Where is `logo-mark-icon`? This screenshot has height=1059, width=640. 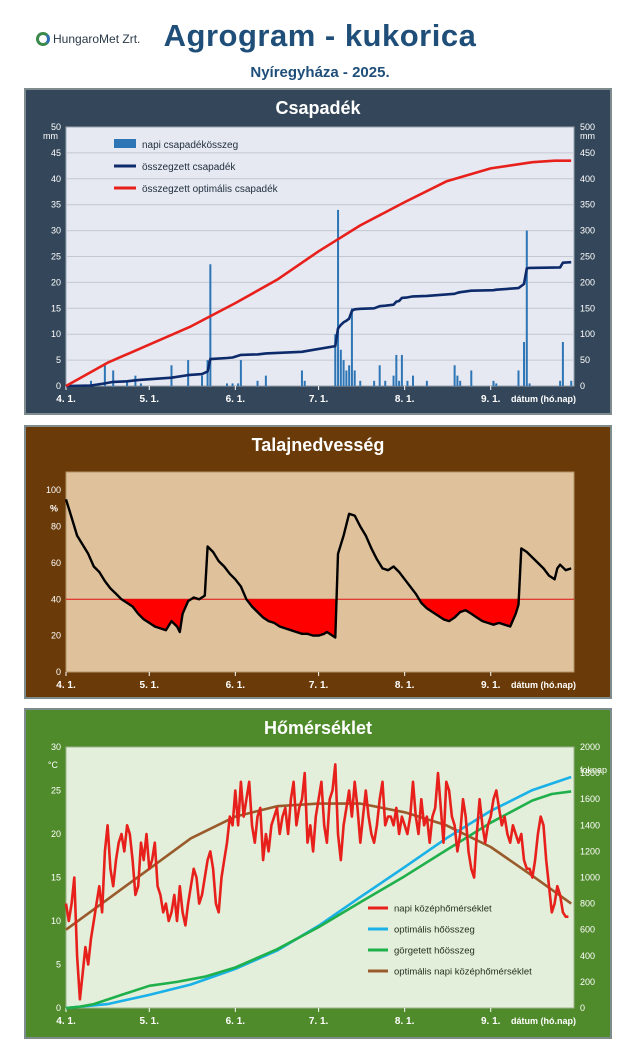 logo-mark-icon is located at coordinates (43, 39).